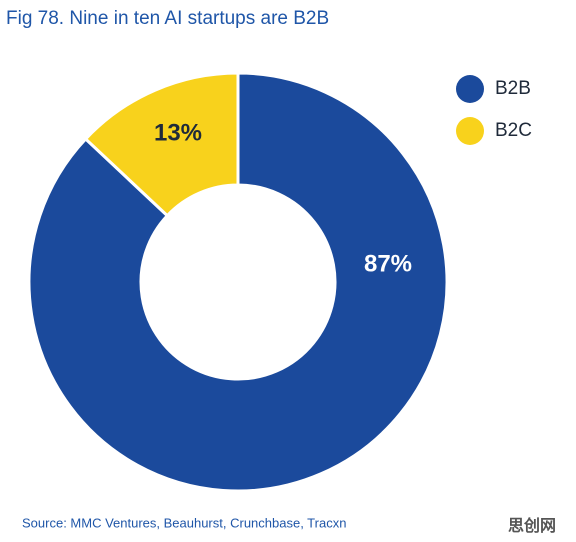 Image resolution: width=576 pixels, height=542 pixels. Describe the element at coordinates (513, 130) in the screenshot. I see `legend-label: B2C` at that location.